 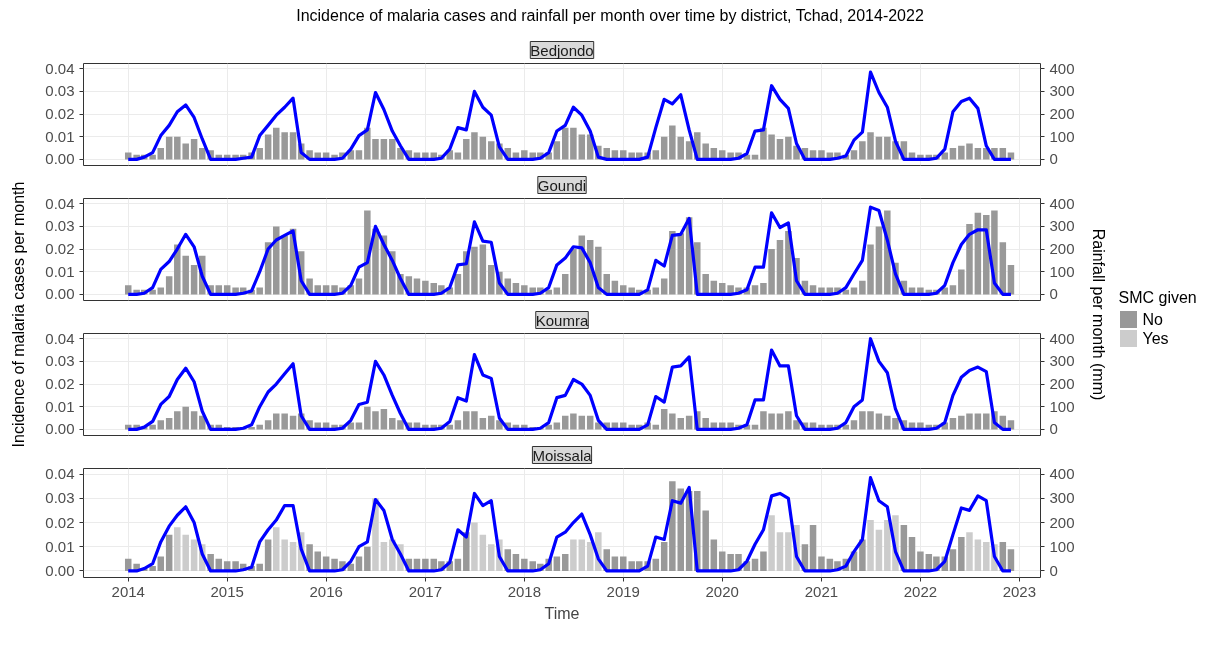 I want to click on x-tick-label: 2017, so click(x=425, y=591).